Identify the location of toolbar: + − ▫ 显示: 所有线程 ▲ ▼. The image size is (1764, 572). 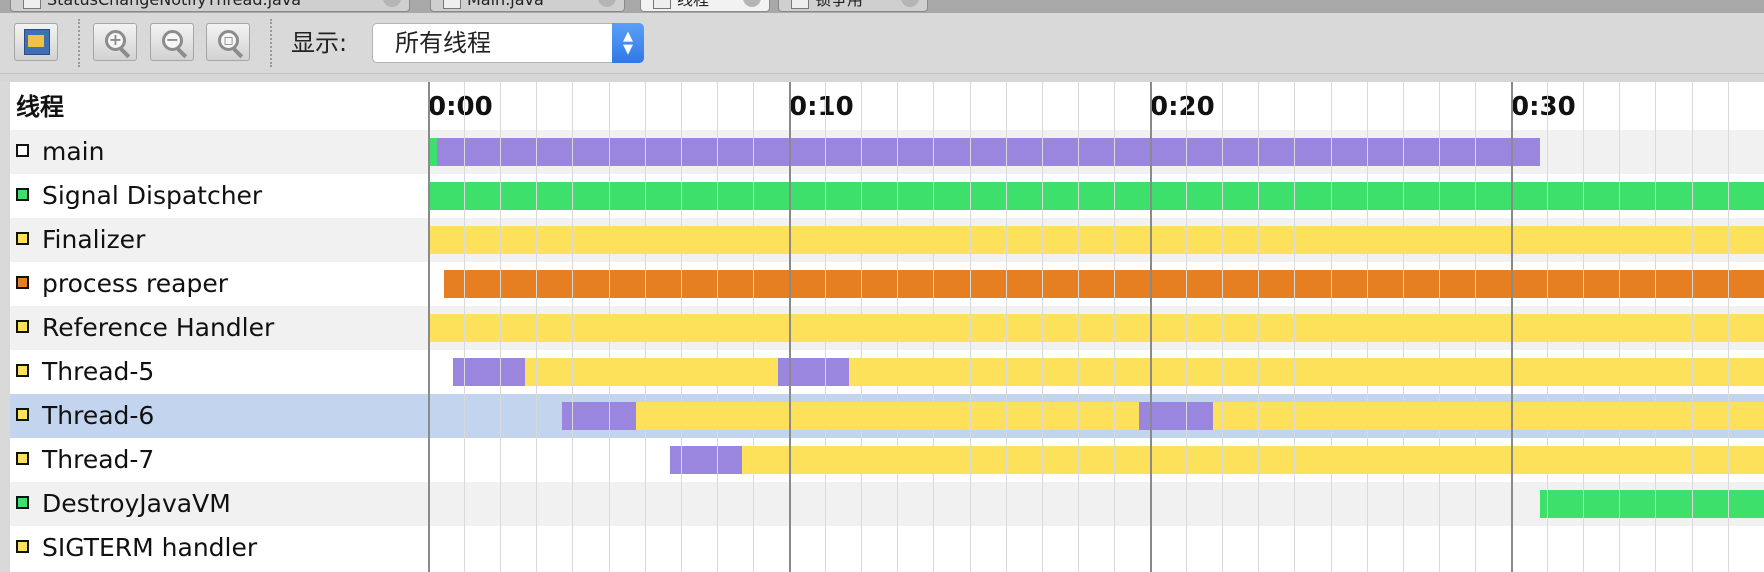
(882, 43).